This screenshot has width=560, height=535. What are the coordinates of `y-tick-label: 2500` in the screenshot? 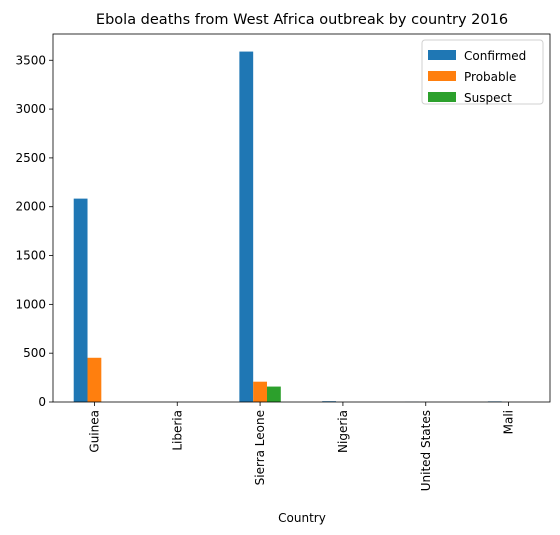 It's located at (30, 158).